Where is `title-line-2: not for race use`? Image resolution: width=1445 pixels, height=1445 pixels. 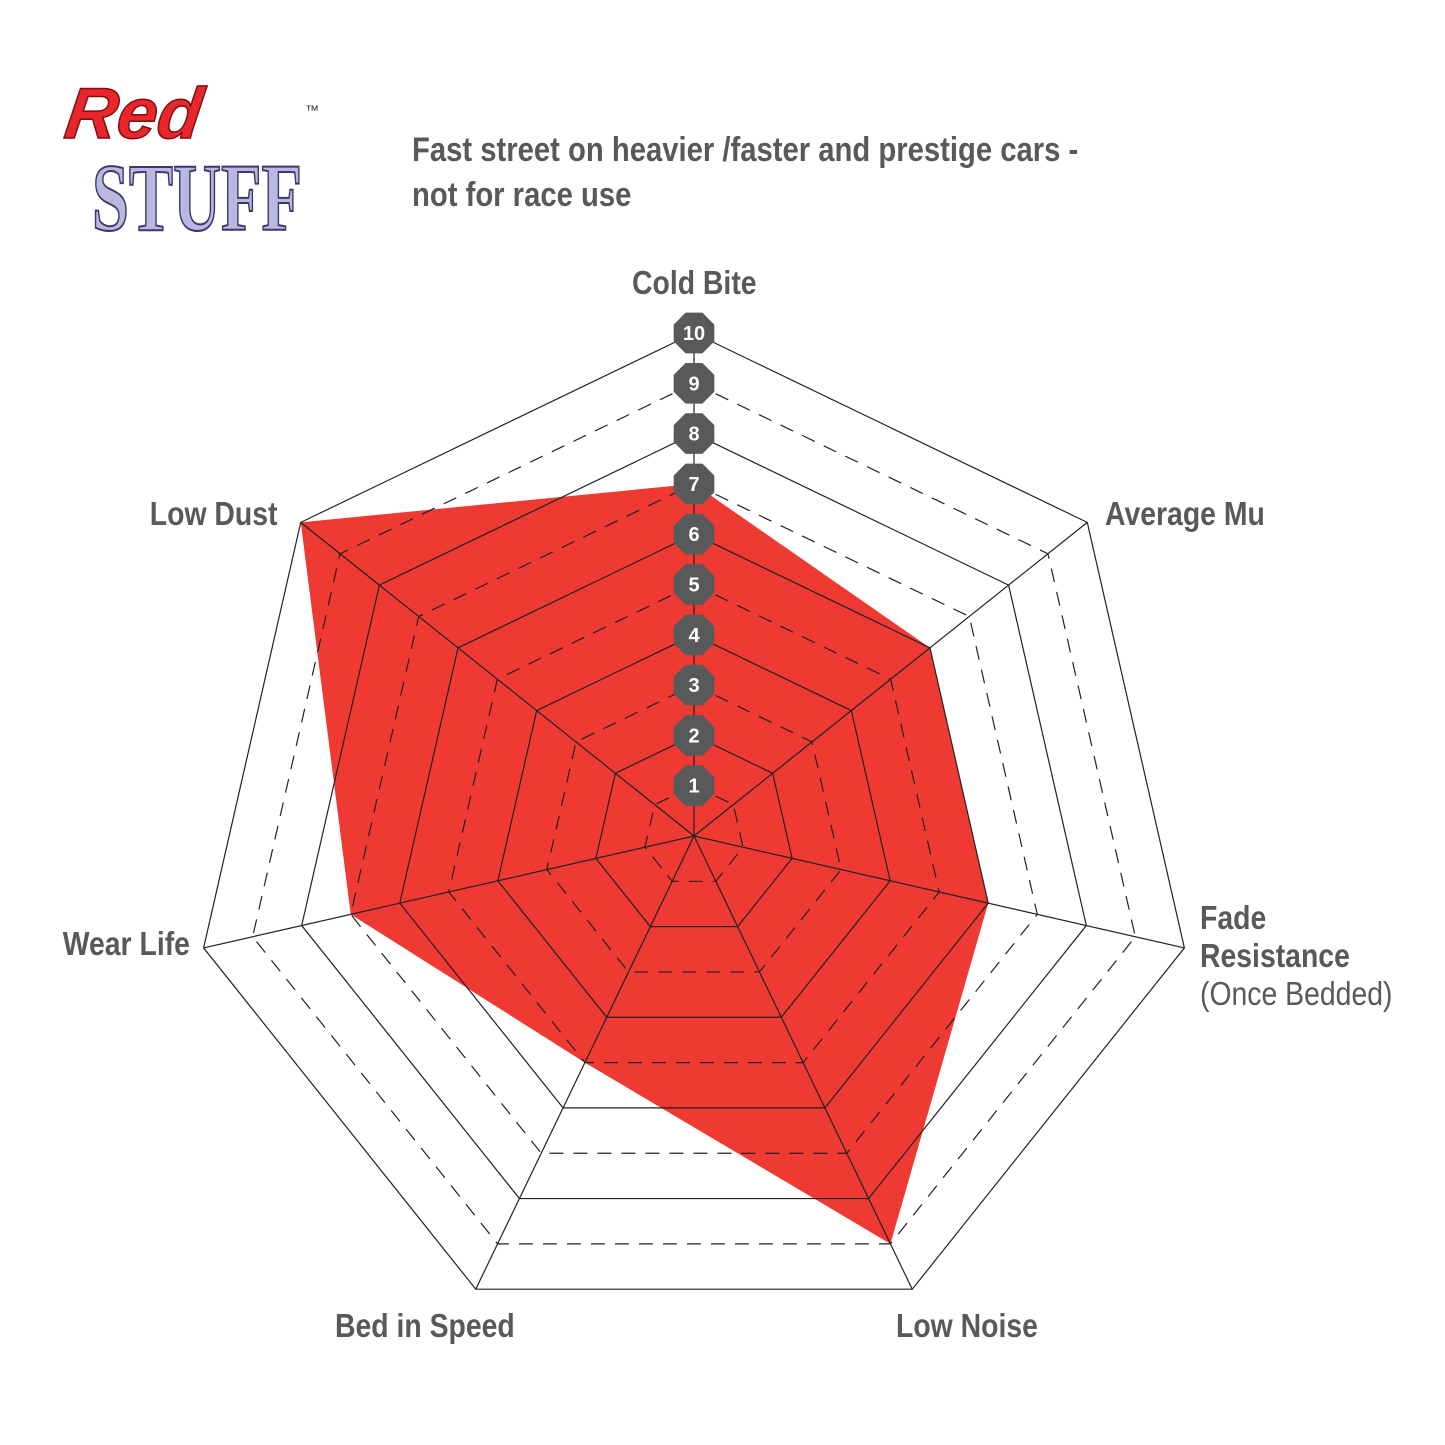
title-line-2: not for race use is located at coordinates (522, 195).